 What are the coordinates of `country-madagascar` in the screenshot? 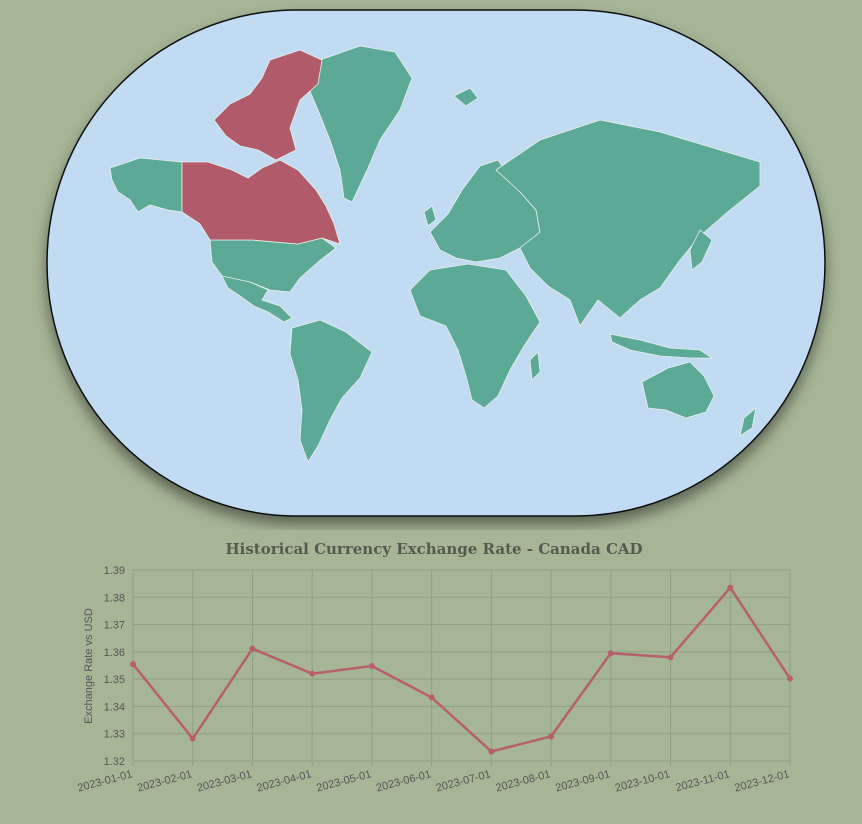 It's located at (535, 366).